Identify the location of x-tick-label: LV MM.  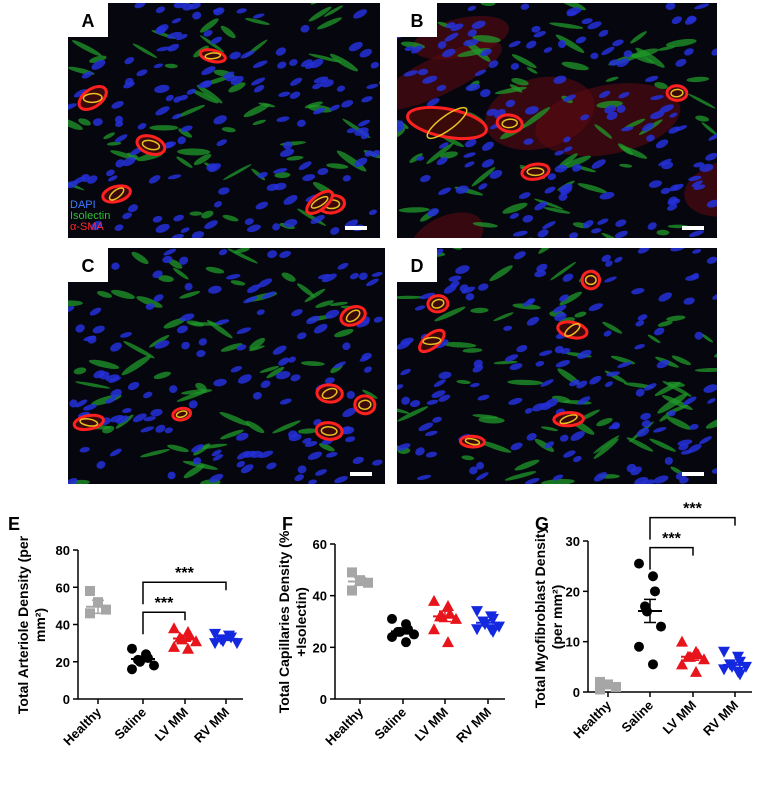
(680, 718).